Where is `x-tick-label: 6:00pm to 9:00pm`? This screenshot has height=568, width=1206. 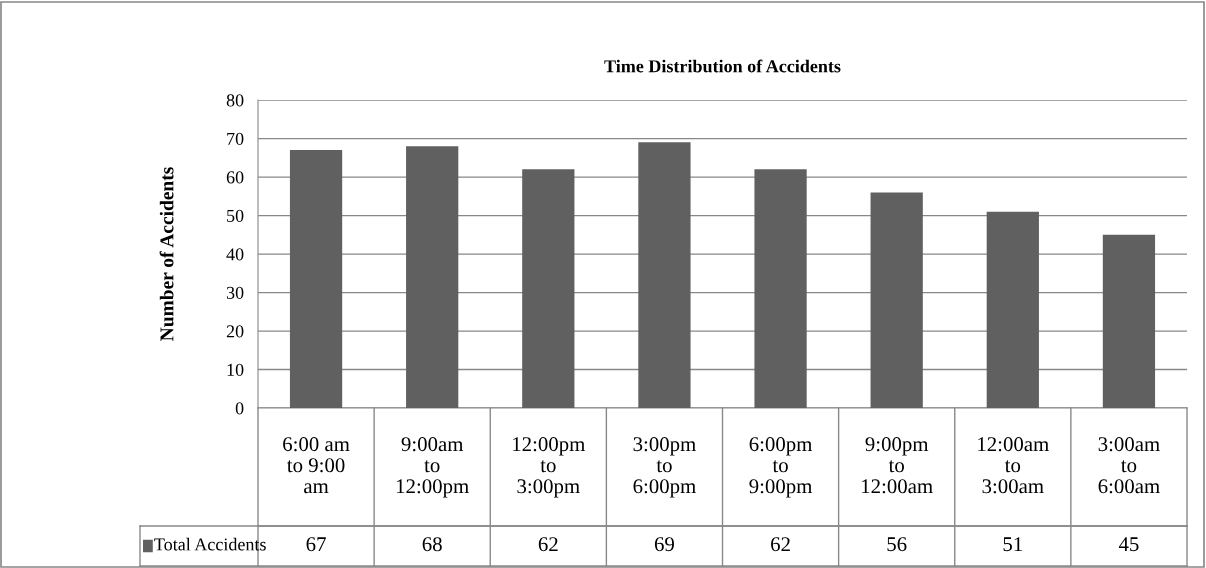
x-tick-label: 6:00pm to 9:00pm is located at coordinates (781, 467).